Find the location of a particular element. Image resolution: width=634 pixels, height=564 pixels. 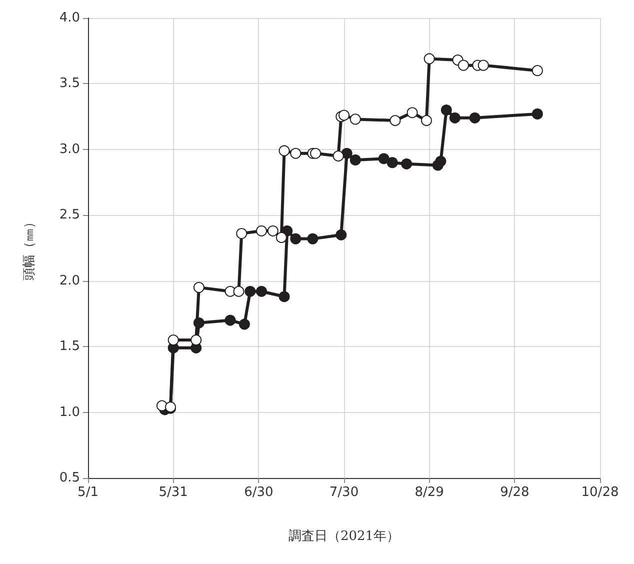

y-tick-label: 0.5 is located at coordinates (69, 478).